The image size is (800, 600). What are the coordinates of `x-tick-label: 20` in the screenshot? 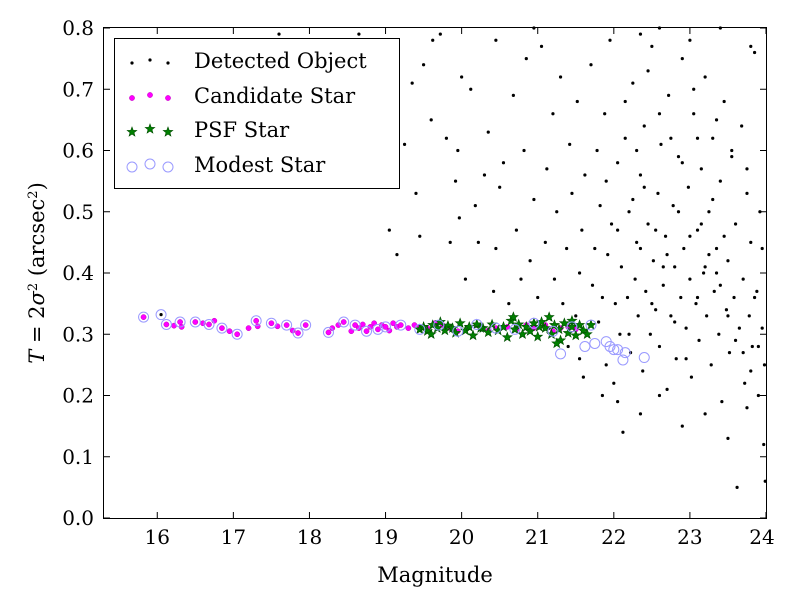 It's located at (461, 537).